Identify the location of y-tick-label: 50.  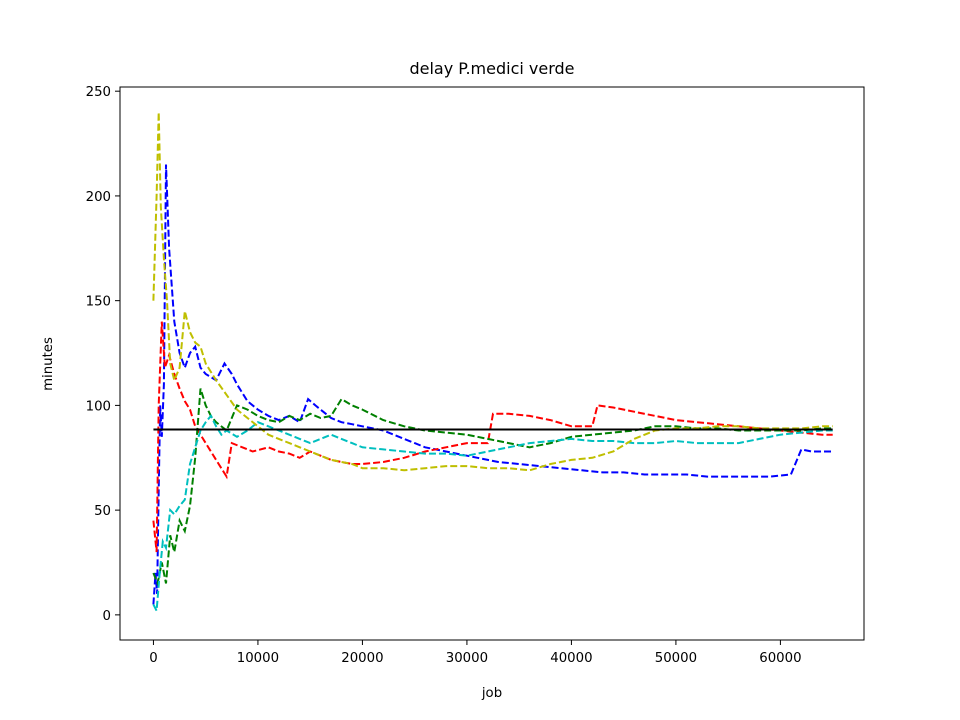
(102, 511).